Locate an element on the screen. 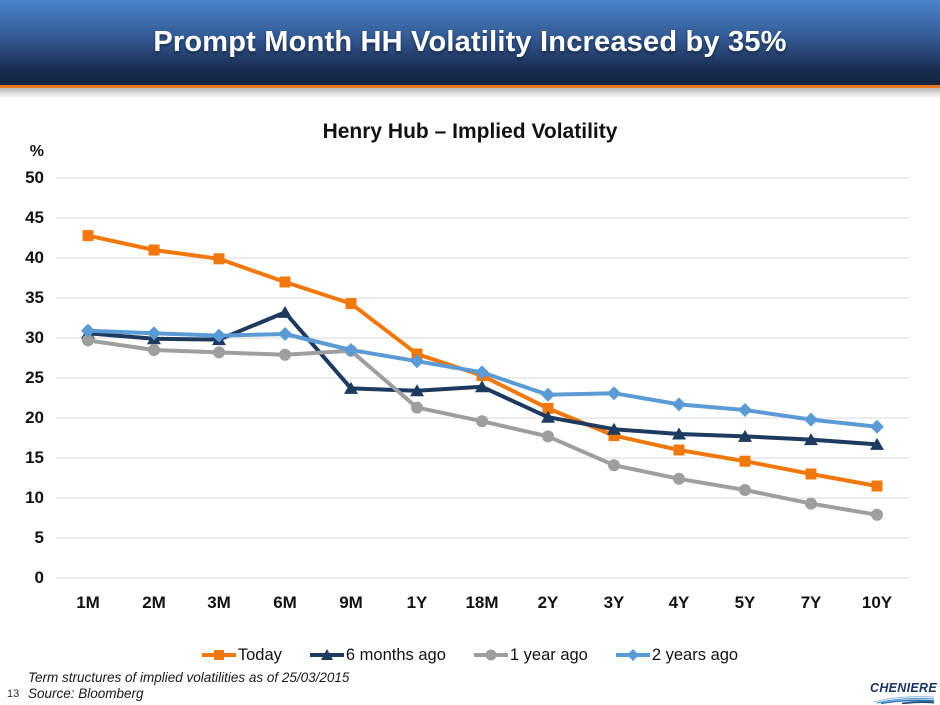 The image size is (940, 705). x-tick-label: 9M is located at coordinates (351, 602).